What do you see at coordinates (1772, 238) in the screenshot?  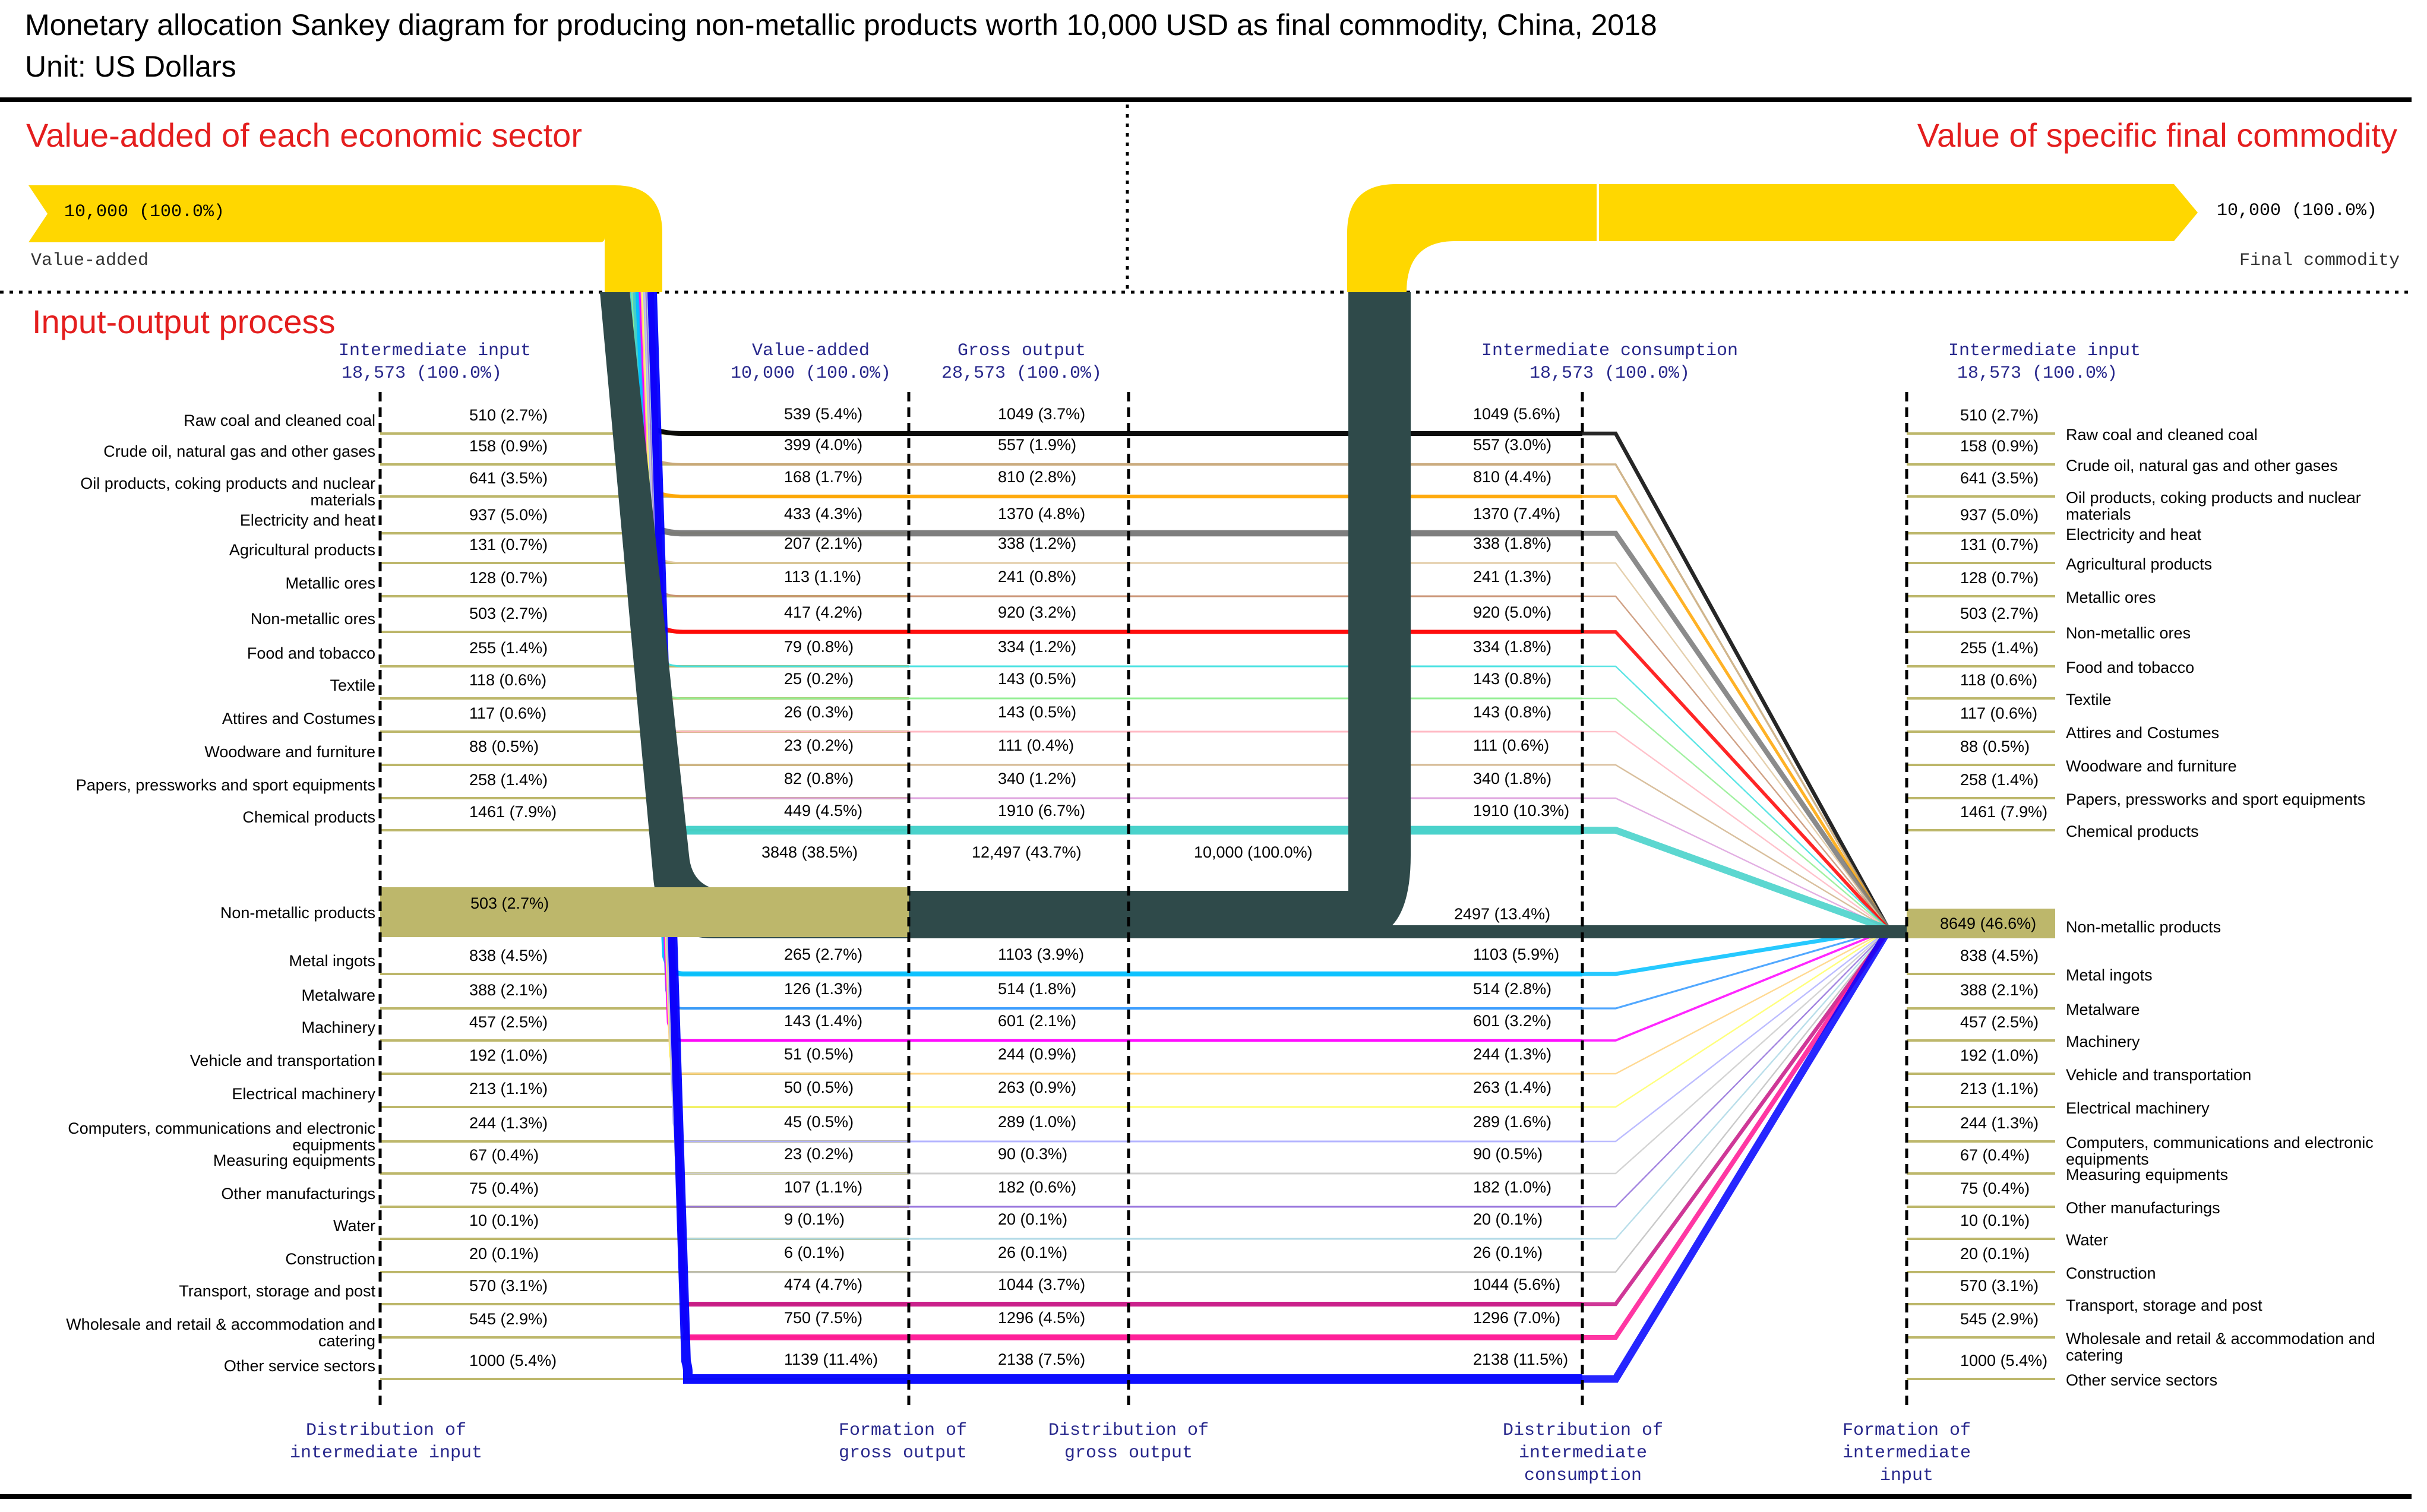 I see `final-commodity-yellow-band` at bounding box center [1772, 238].